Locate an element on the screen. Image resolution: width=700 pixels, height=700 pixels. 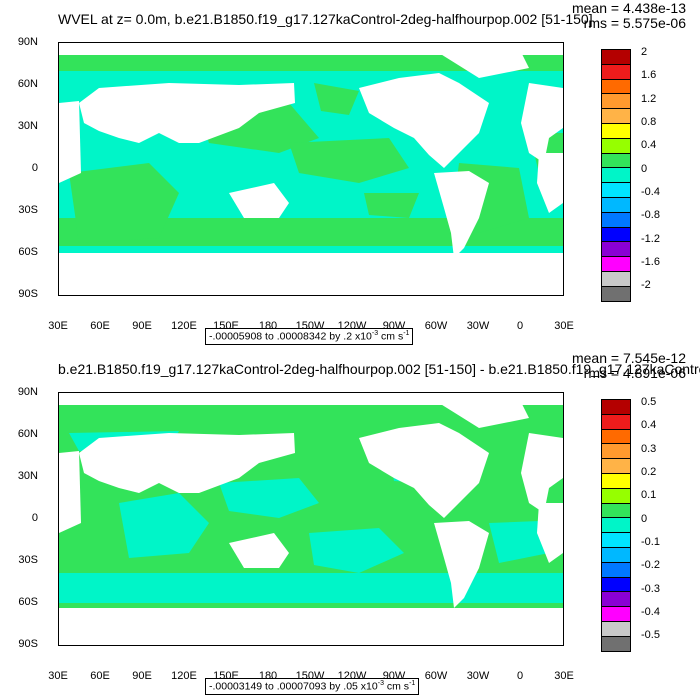
colorbar-label: 1.2 is located at coordinates (649, 99).